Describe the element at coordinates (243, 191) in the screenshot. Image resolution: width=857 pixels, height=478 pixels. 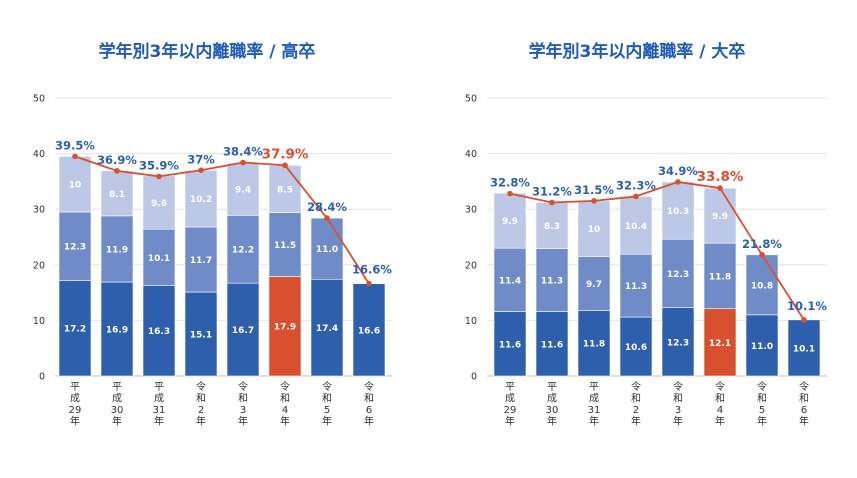
I see `segment-label: 9.4` at that location.